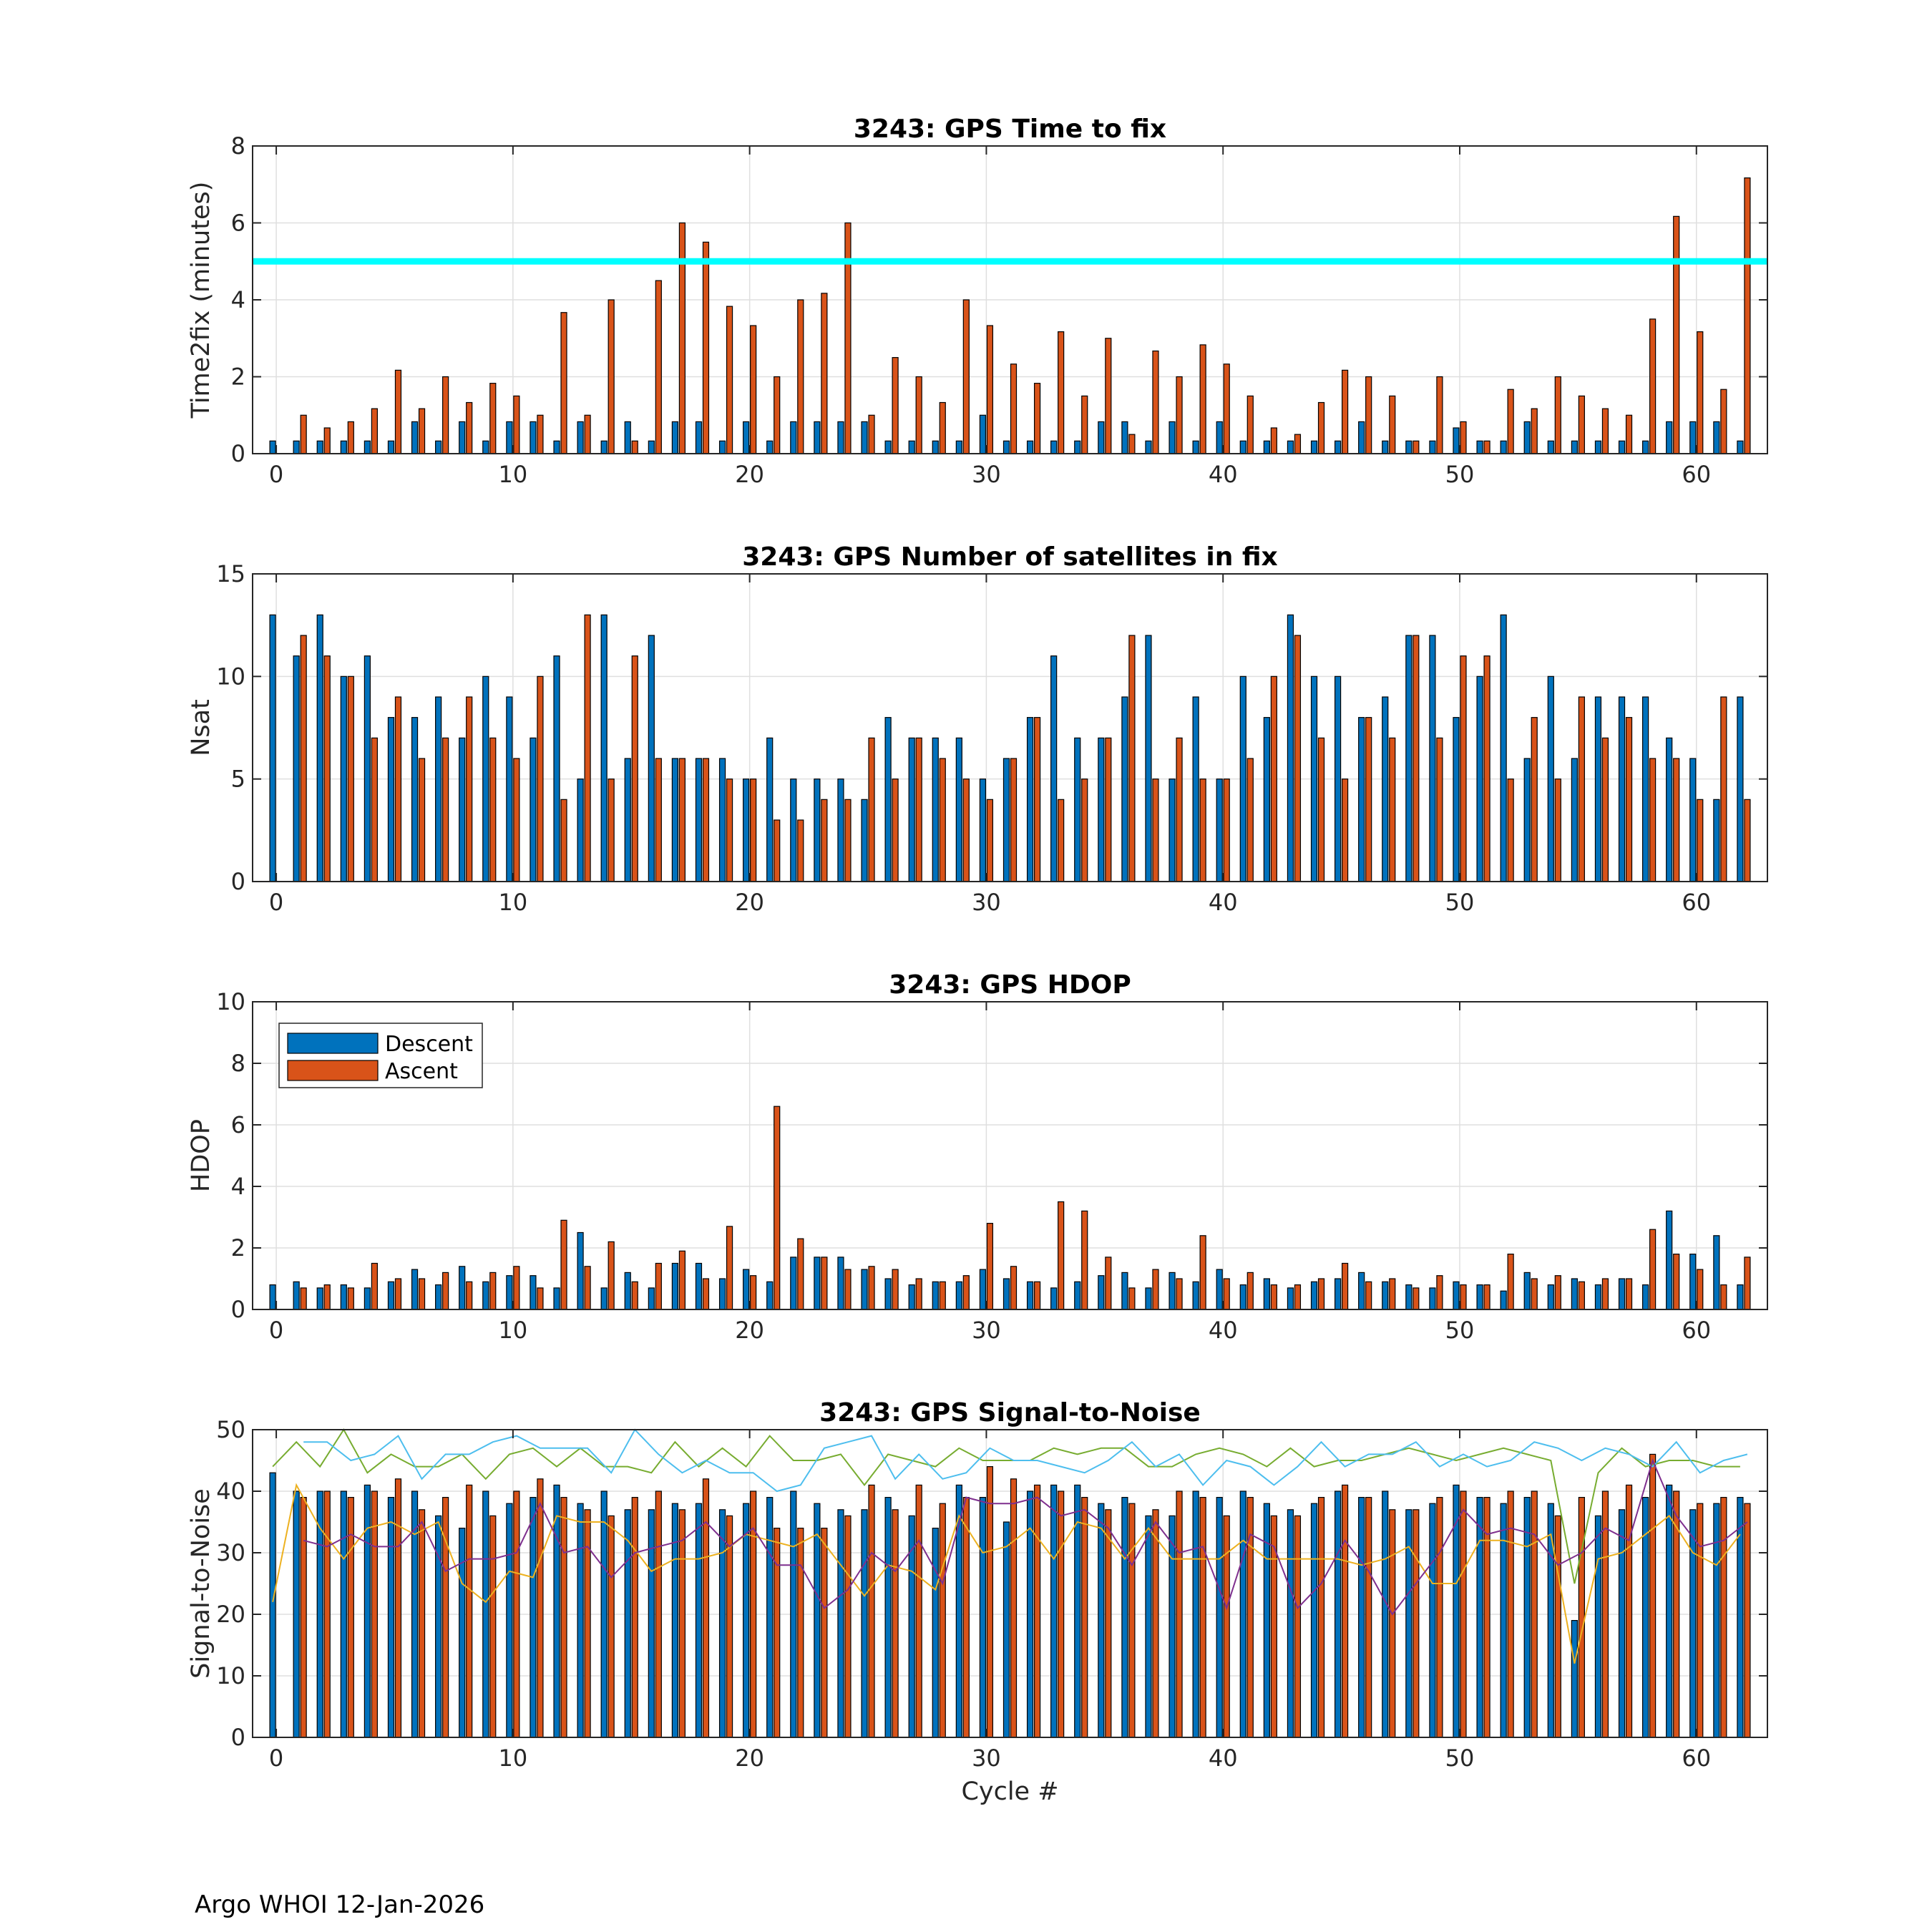 The width and height of the screenshot is (1932, 1932). I want to click on axes-box, so click(1010, 727).